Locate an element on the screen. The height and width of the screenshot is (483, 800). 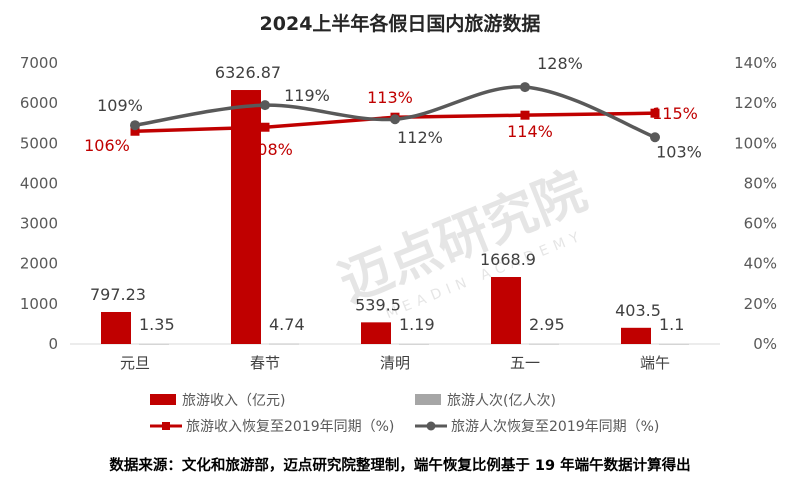
legend-label: 旅游人次恢复至2019年同期（%) is located at coordinates (555, 426).